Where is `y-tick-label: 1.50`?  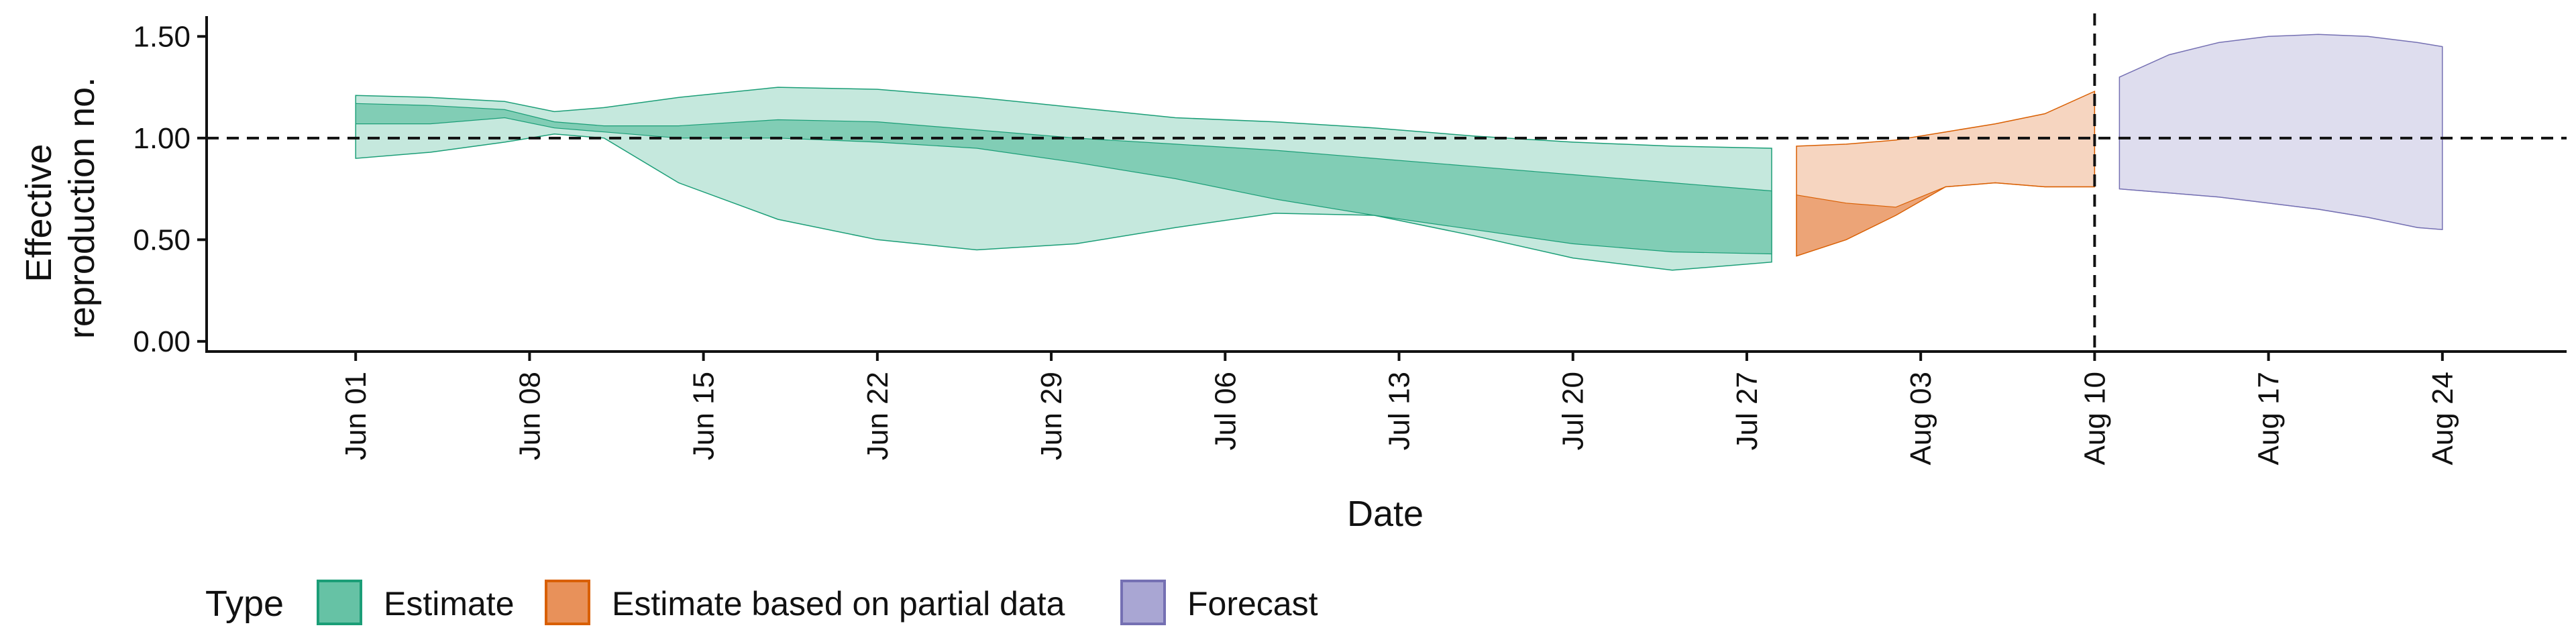
y-tick-label: 1.50 is located at coordinates (162, 36).